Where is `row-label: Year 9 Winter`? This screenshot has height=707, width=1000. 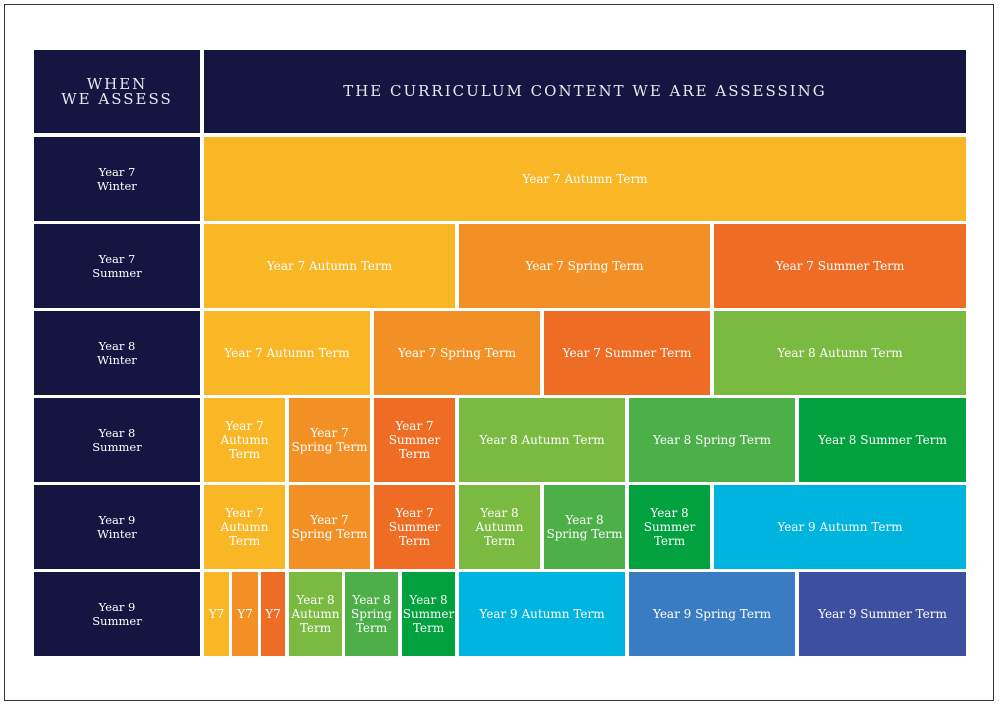
row-label: Year 9 Winter is located at coordinates (117, 527).